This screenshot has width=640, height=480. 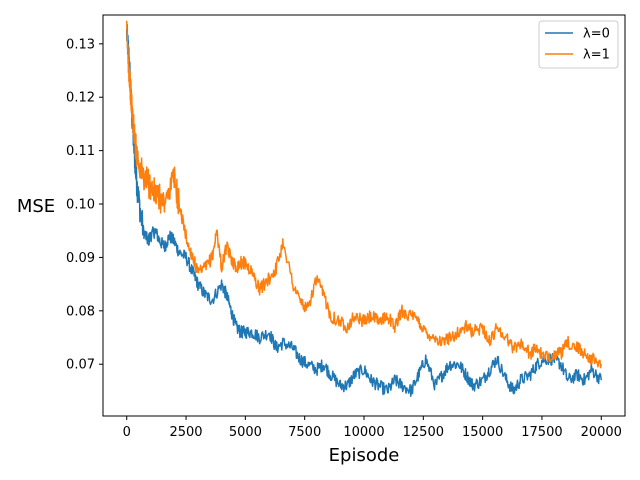 What do you see at coordinates (80, 205) in the screenshot?
I see `y-tick-label: 0.10` at bounding box center [80, 205].